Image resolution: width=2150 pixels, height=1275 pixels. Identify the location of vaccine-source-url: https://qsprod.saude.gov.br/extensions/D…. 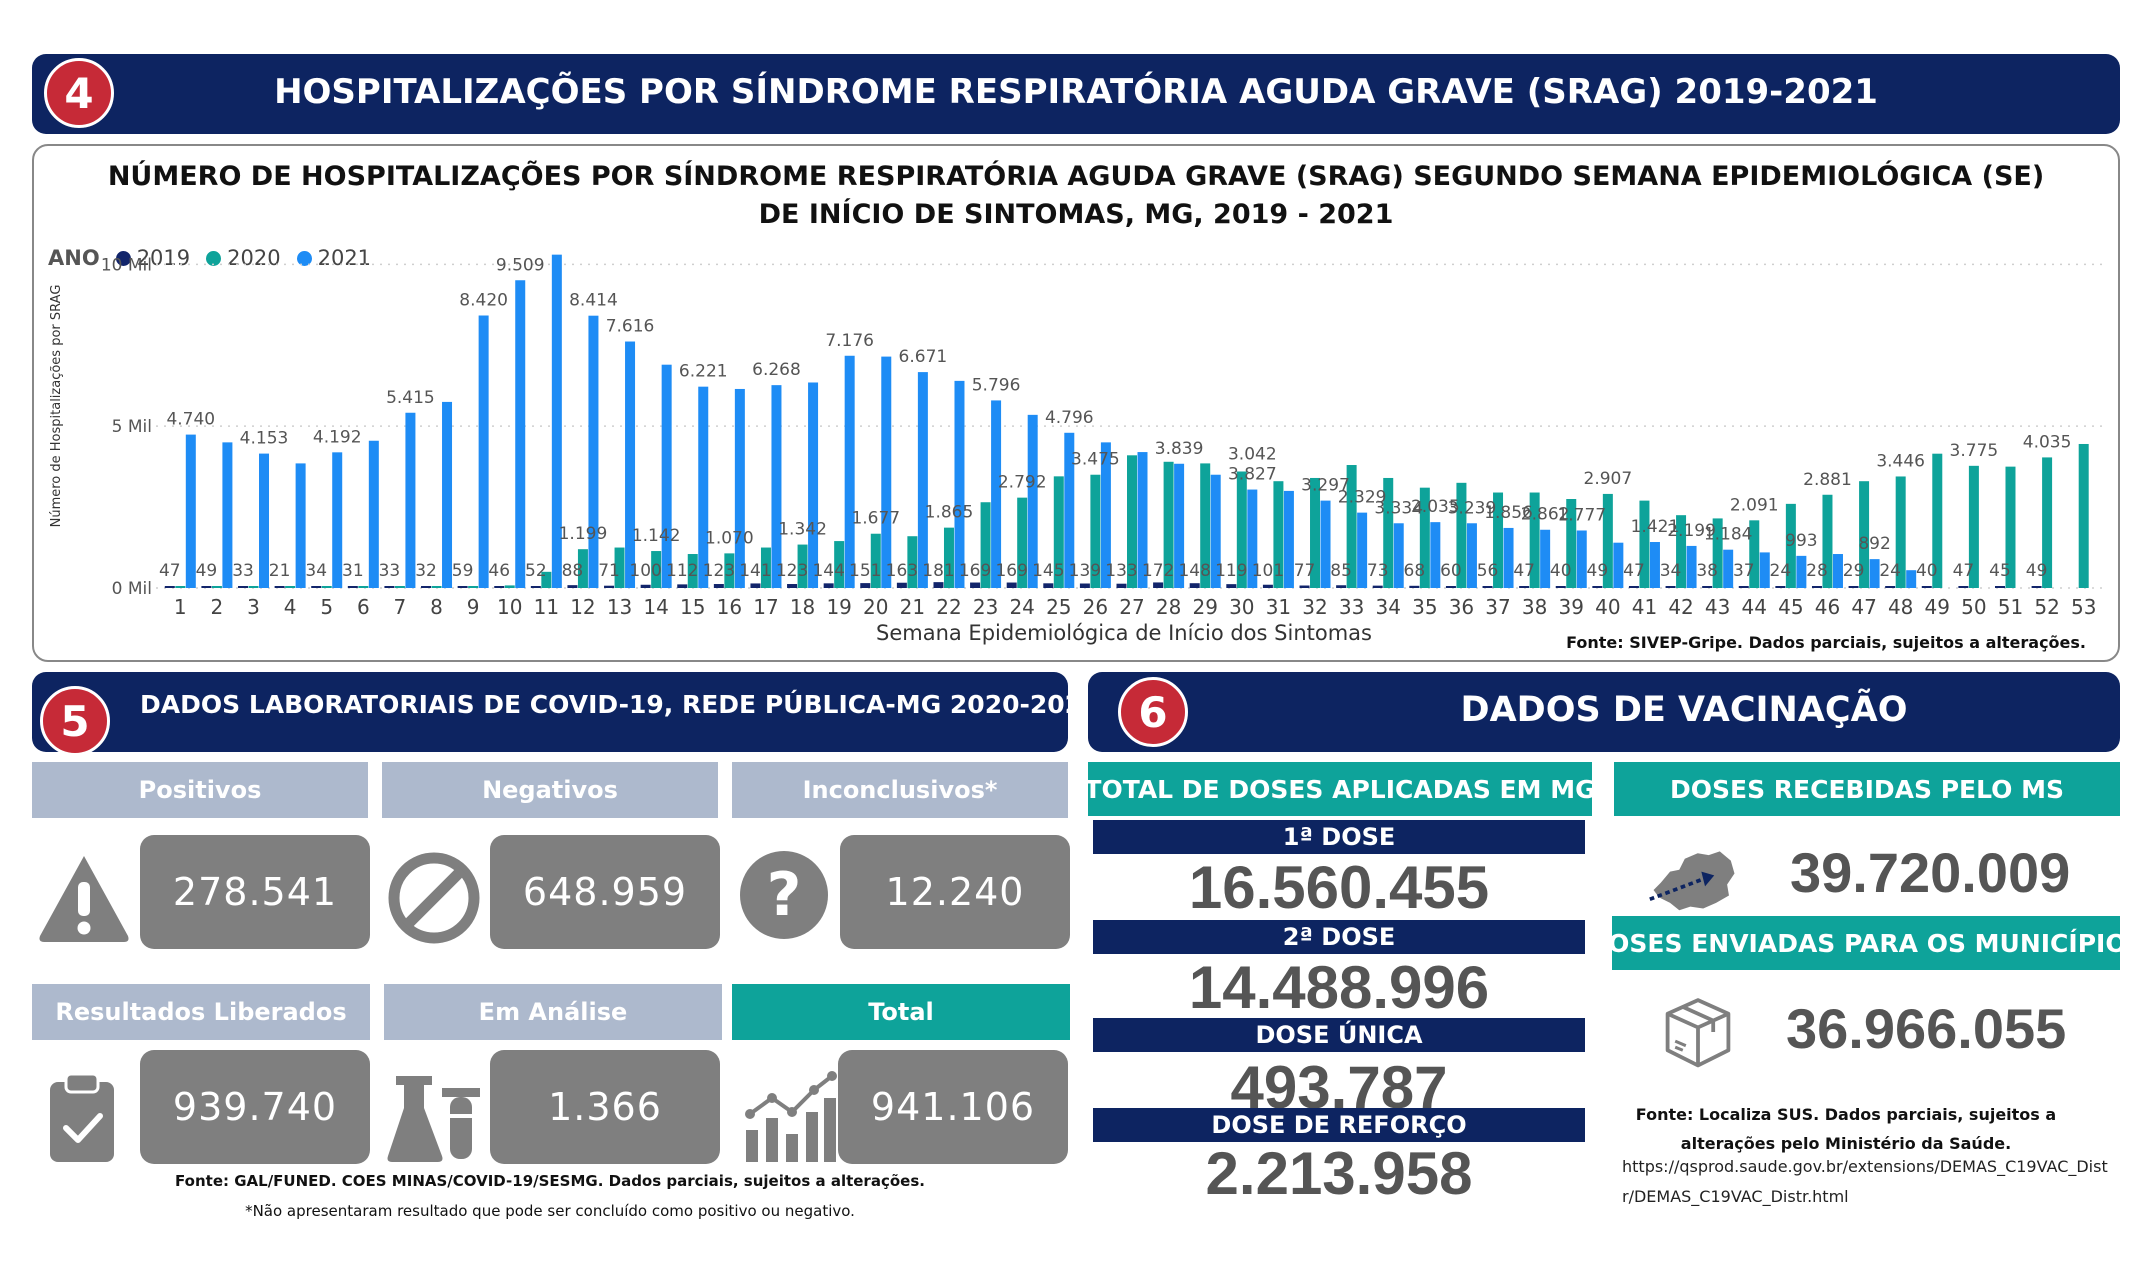
(1865, 1181).